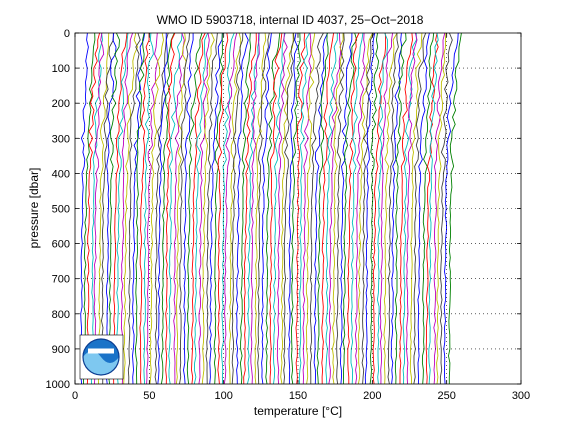 The height and width of the screenshot is (437, 576). I want to click on noaa-logo, so click(101, 357).